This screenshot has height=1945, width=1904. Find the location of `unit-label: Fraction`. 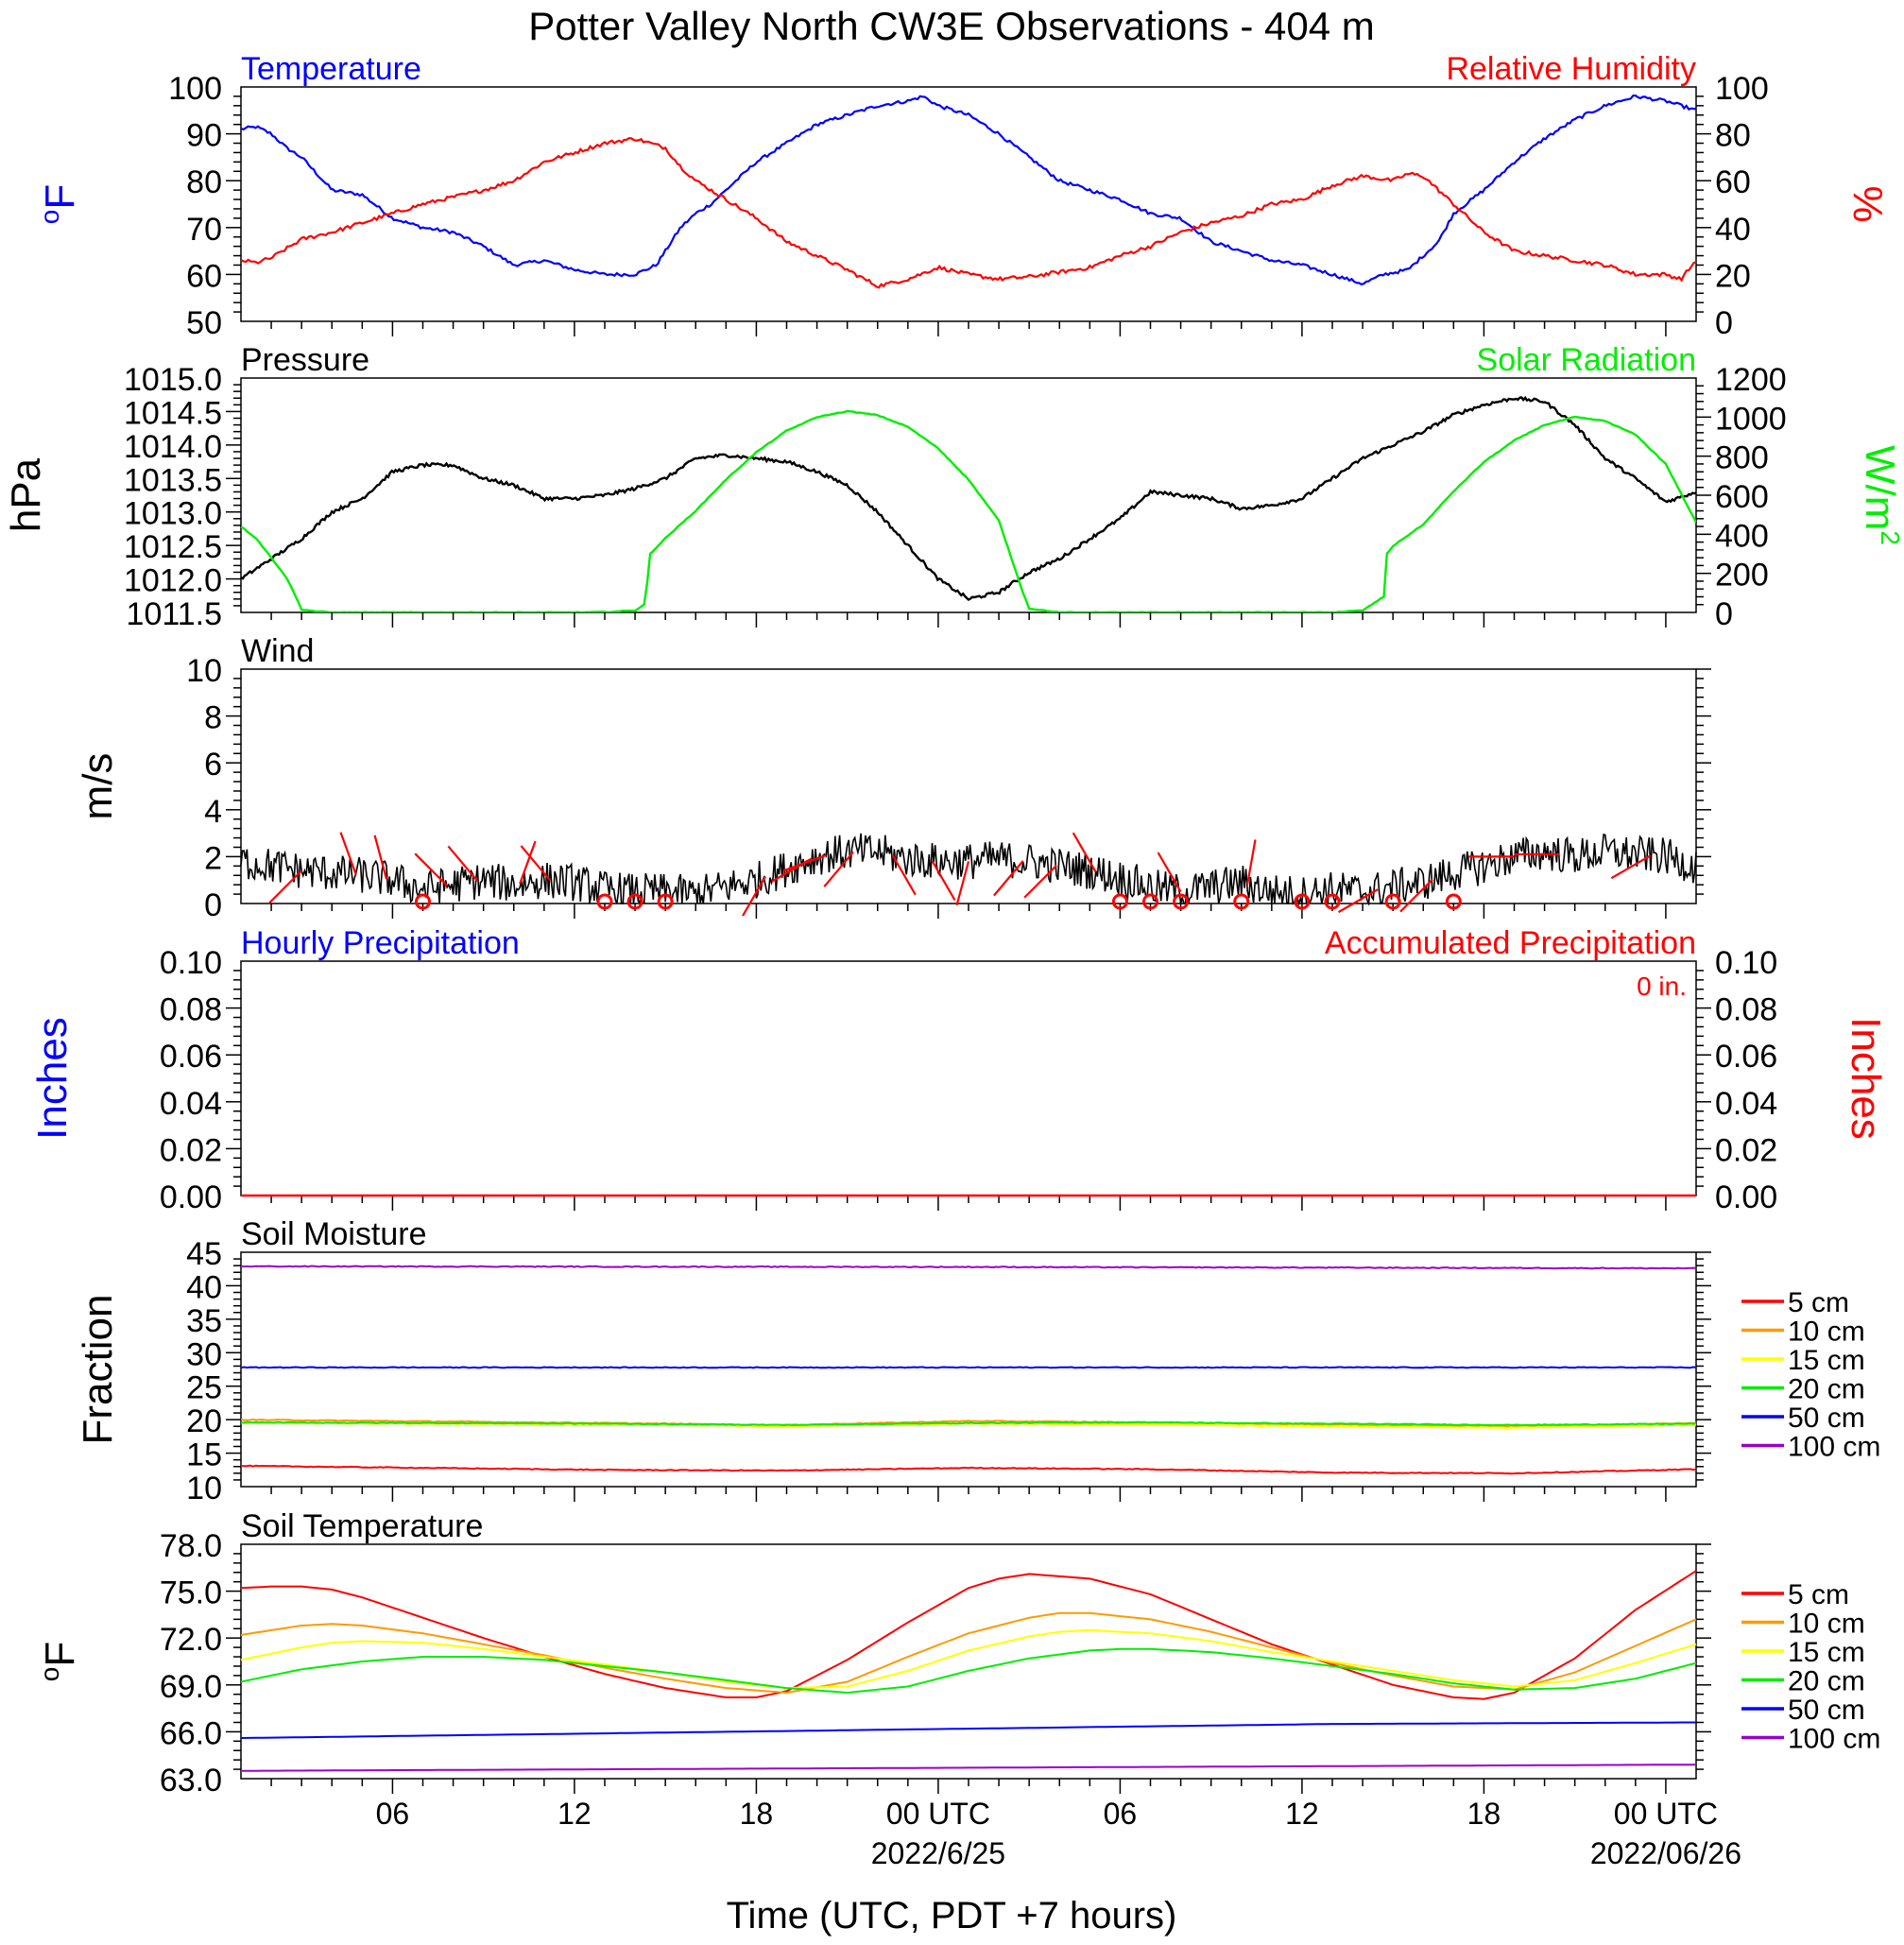

unit-label: Fraction is located at coordinates (98, 1370).